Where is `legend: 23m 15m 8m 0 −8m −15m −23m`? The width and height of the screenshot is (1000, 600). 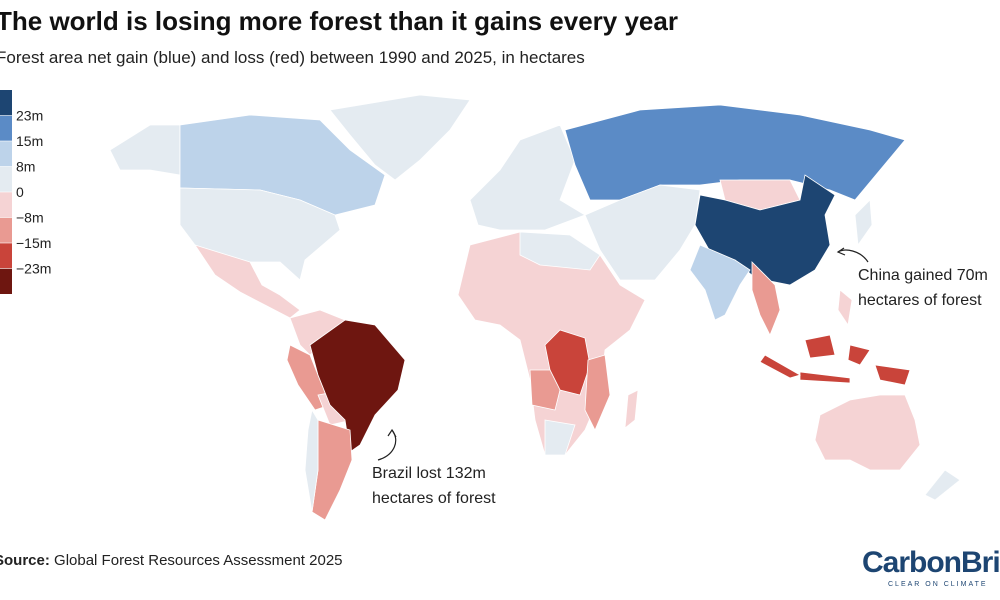 legend: 23m 15m 8m 0 −8m −15m −23m is located at coordinates (25, 192).